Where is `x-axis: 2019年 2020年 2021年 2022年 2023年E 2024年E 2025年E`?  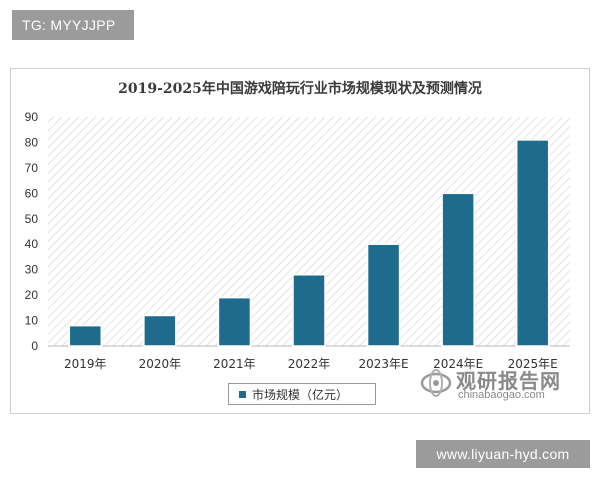
x-axis: 2019年 2020年 2021年 2022年 2023年E 2024年E 2025年E is located at coordinates (311, 364).